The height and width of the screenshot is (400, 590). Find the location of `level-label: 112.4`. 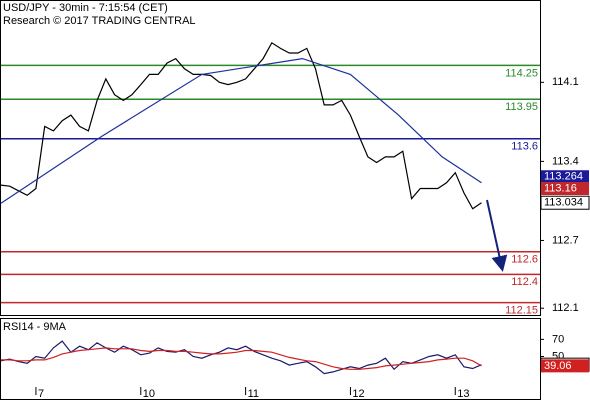

level-label: 112.4 is located at coordinates (524, 282).